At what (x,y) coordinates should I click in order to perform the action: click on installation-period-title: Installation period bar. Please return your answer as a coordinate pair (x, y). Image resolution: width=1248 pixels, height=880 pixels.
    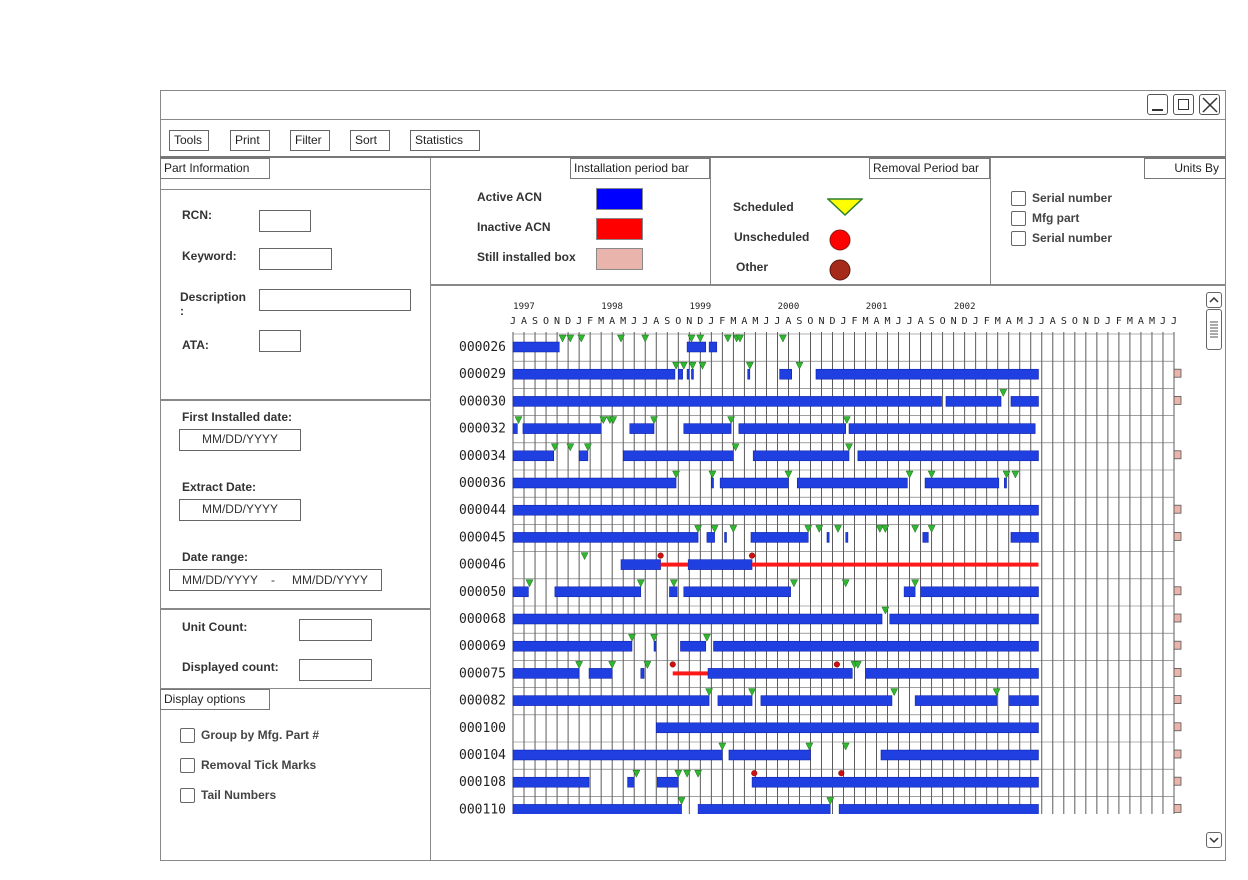
    Looking at the image, I should click on (640, 168).